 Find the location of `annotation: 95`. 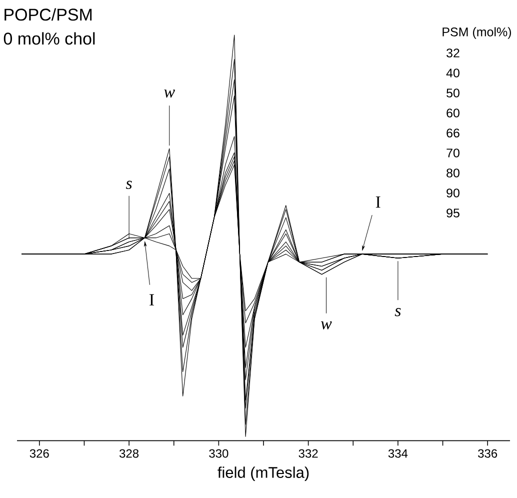

annotation: 95 is located at coordinates (453, 213).